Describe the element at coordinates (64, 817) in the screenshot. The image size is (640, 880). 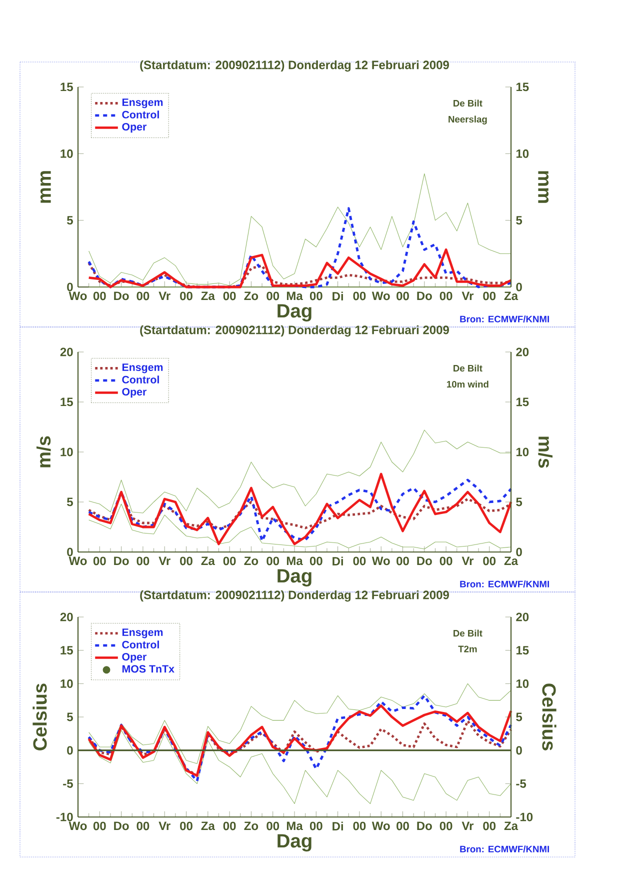
I see `y-tick-label: -10` at that location.